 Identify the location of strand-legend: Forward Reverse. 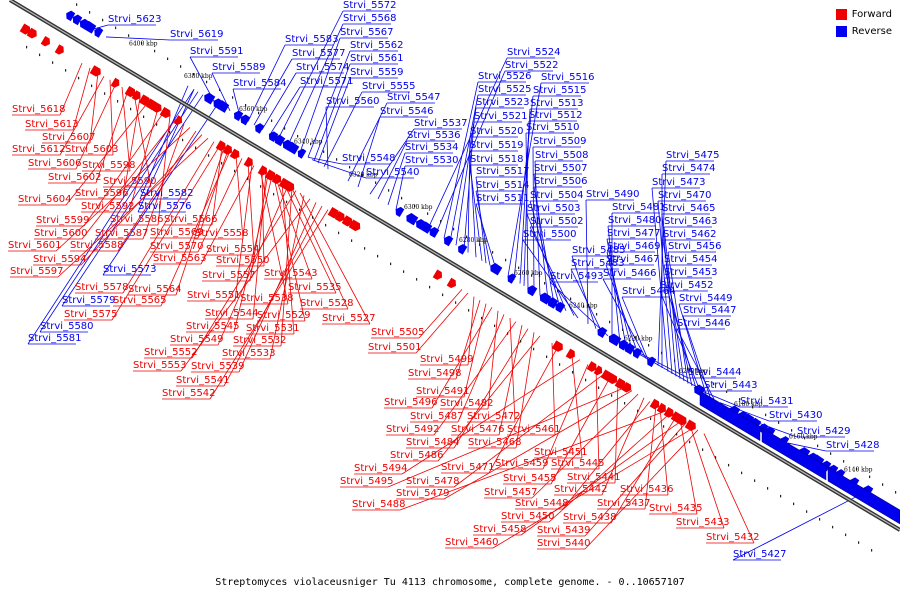
(863, 23).